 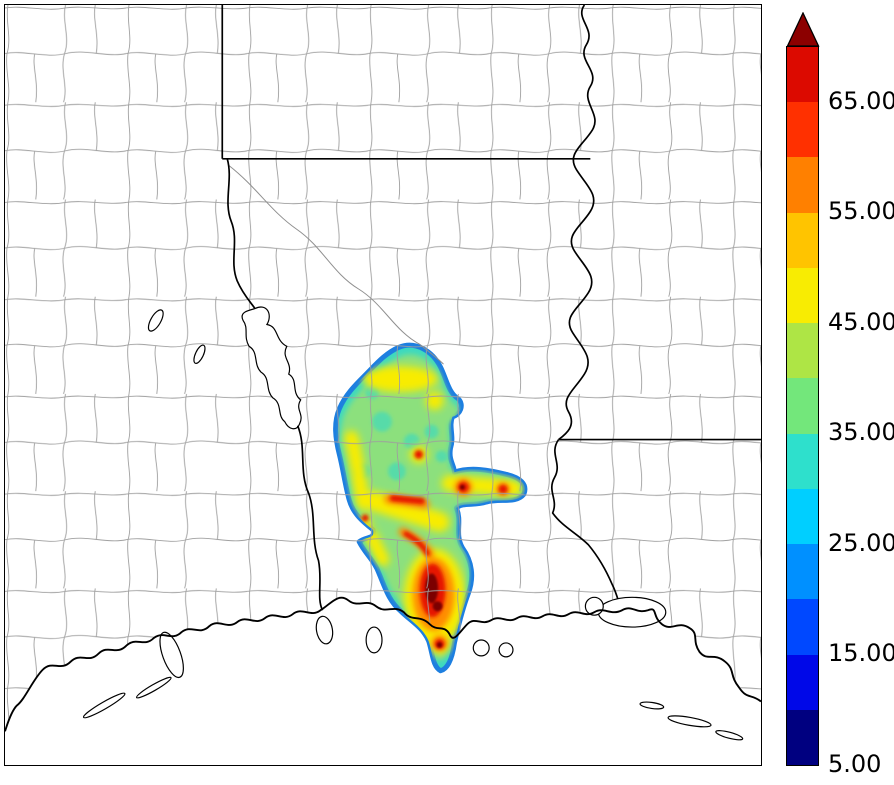 I want to click on colorbar-tick-label: 25.00, so click(x=861, y=542).